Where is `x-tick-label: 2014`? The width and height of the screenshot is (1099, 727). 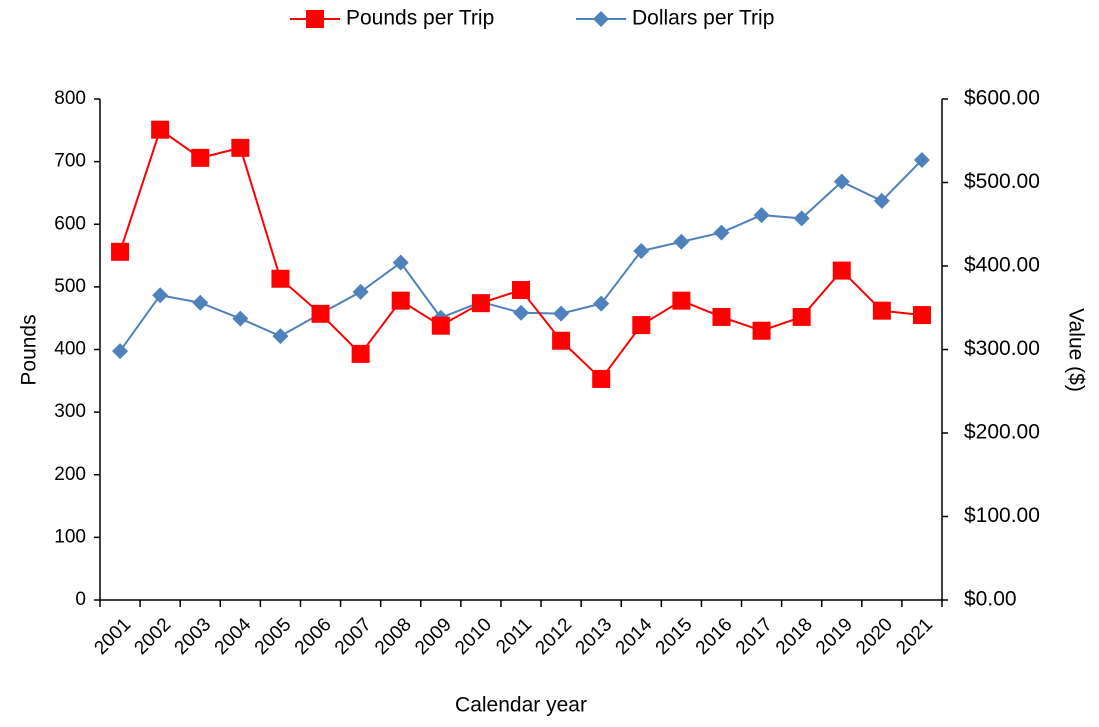
x-tick-label: 2014 is located at coordinates (634, 636).